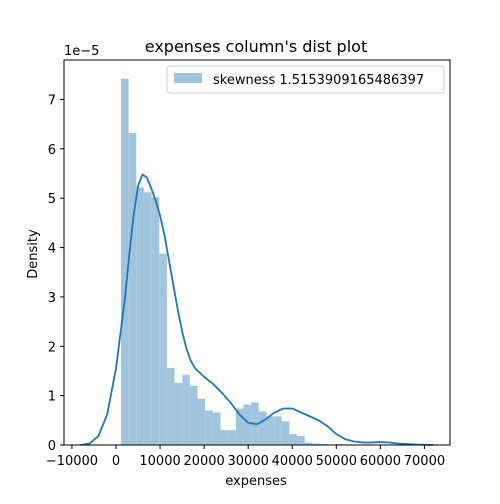 Image resolution: width=500 pixels, height=504 pixels. I want to click on x-tick-label: 20000, so click(203, 461).